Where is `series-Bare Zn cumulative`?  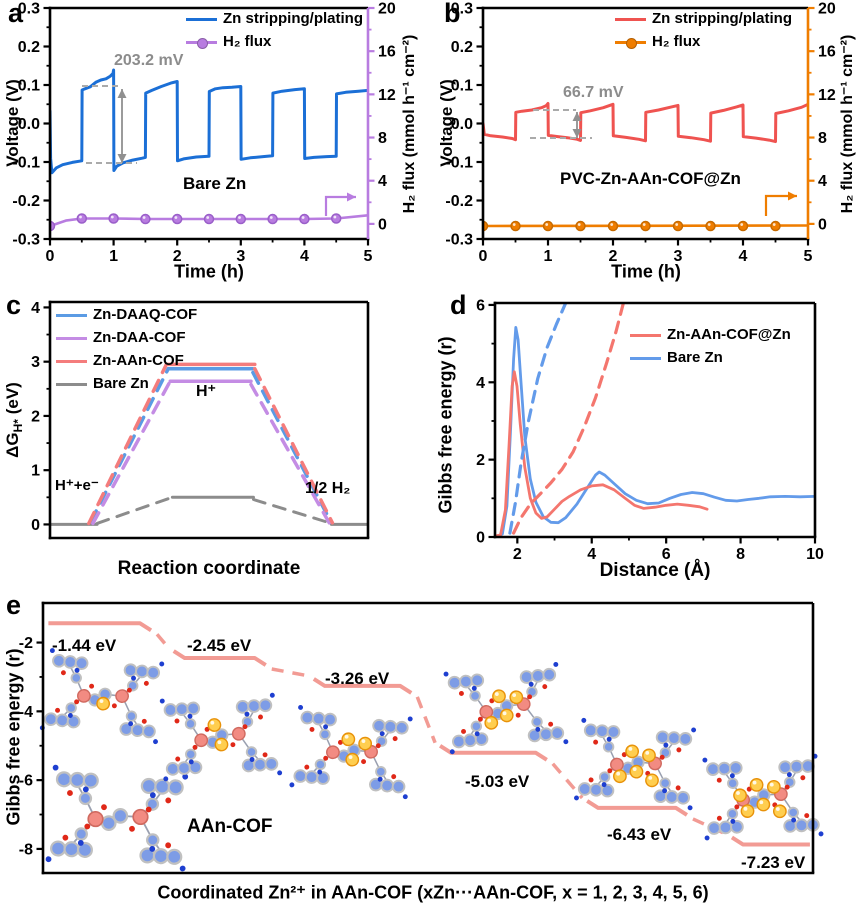 series-Bare Zn cumulative is located at coordinates (538, 419).